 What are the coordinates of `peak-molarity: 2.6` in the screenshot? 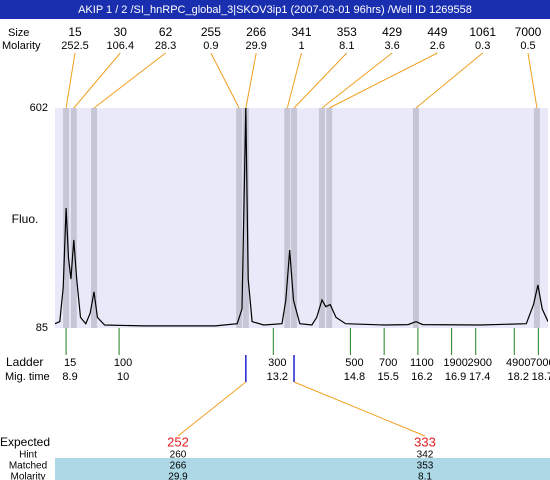 It's located at (437, 46).